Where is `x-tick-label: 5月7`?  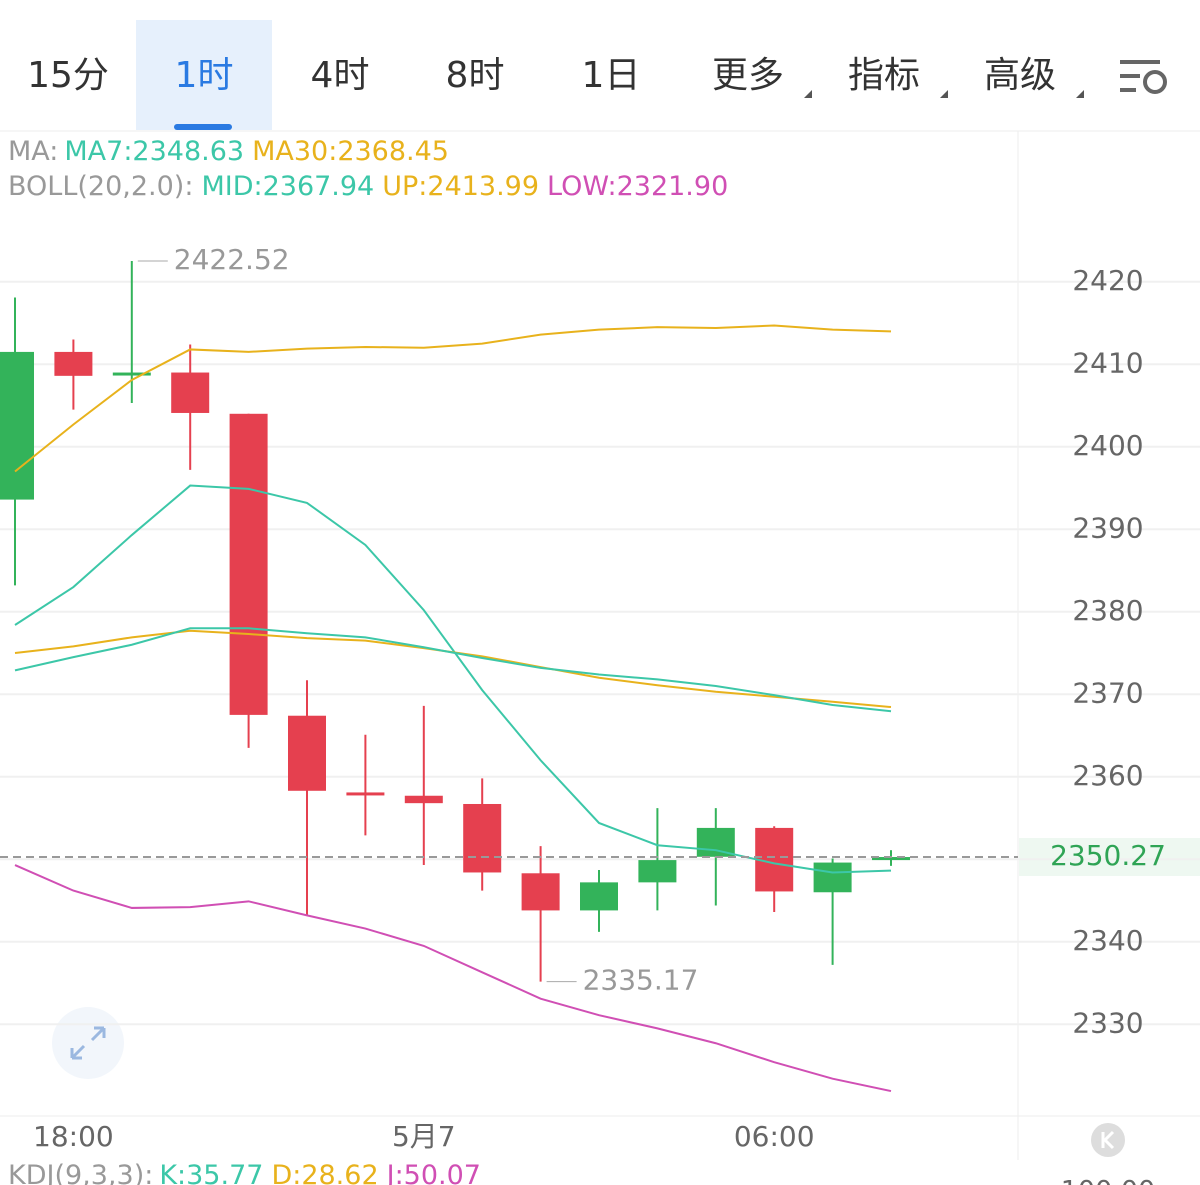
x-tick-label: 5月7 is located at coordinates (424, 1136).